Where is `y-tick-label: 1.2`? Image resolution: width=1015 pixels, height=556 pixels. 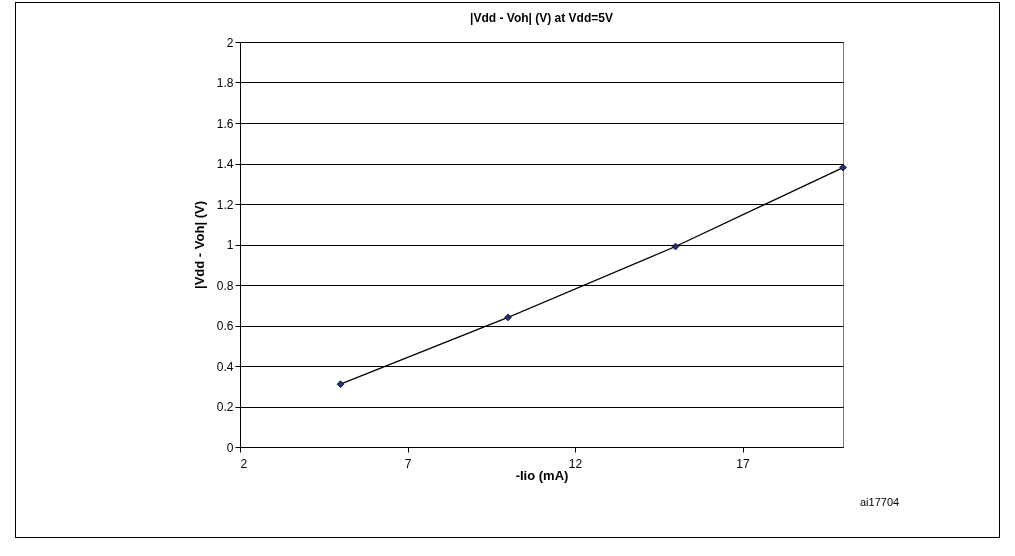
y-tick-label: 1.2 is located at coordinates (225, 204).